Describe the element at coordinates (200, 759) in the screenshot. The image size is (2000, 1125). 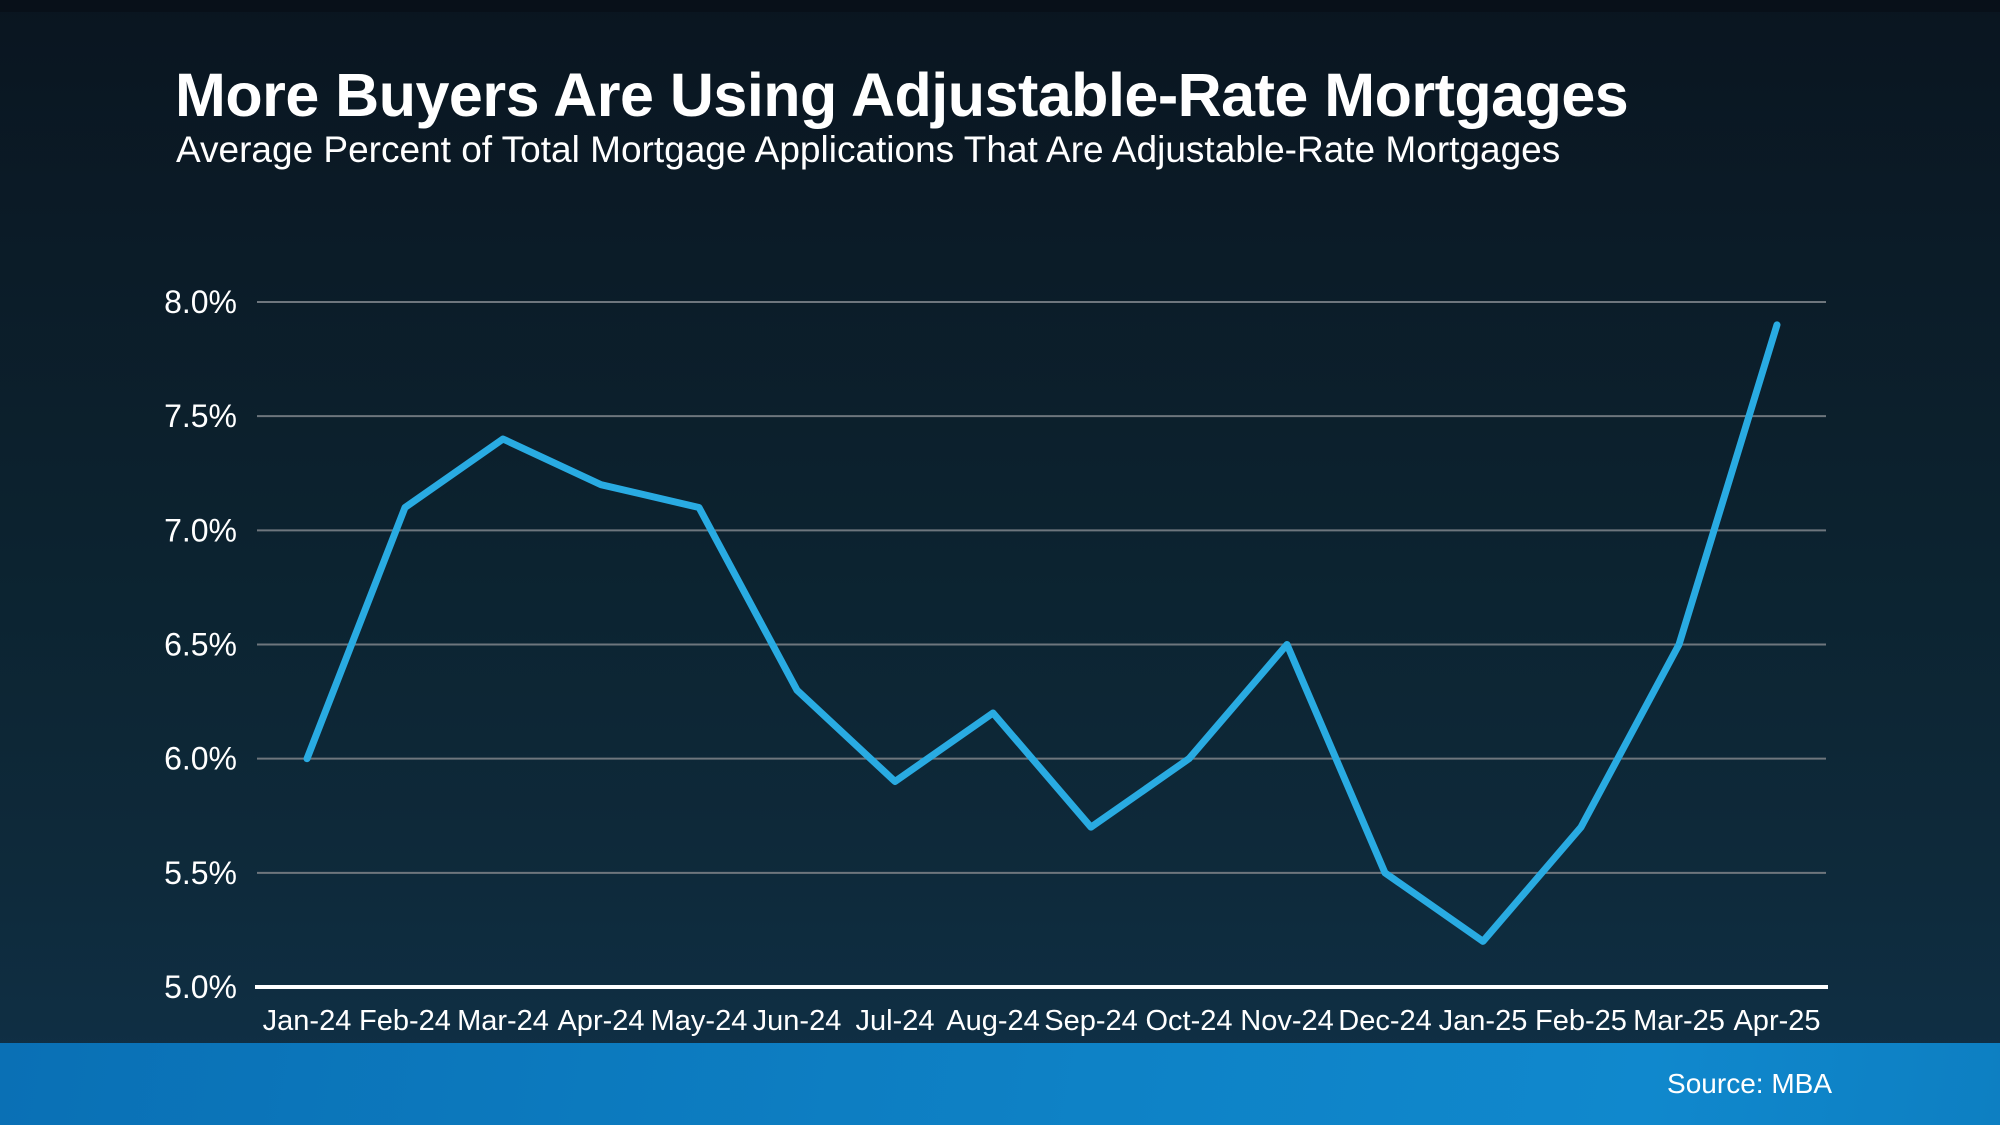
I see `y-tick-label: 6.0%` at that location.